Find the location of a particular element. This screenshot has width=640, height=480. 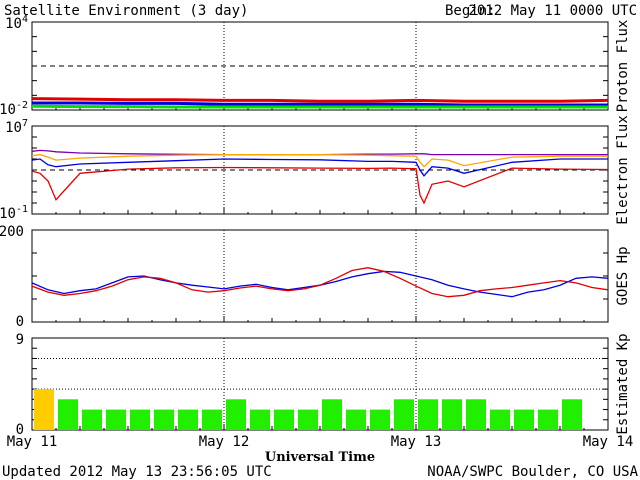

y-tick-label-2-1: 0 is located at coordinates (20, 322).